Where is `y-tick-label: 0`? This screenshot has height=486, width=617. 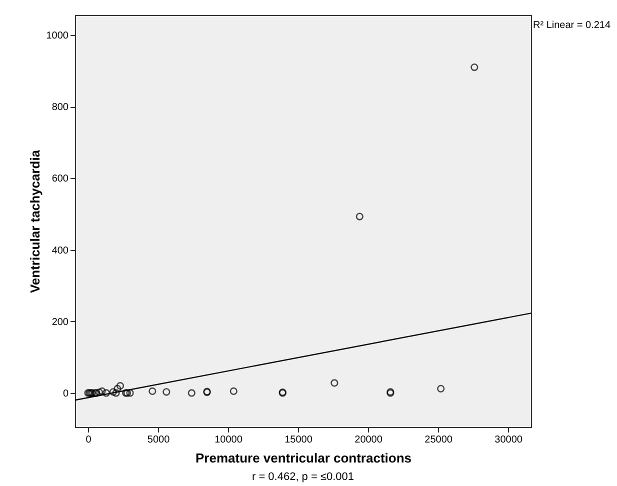
y-tick-label: 0 is located at coordinates (65, 394).